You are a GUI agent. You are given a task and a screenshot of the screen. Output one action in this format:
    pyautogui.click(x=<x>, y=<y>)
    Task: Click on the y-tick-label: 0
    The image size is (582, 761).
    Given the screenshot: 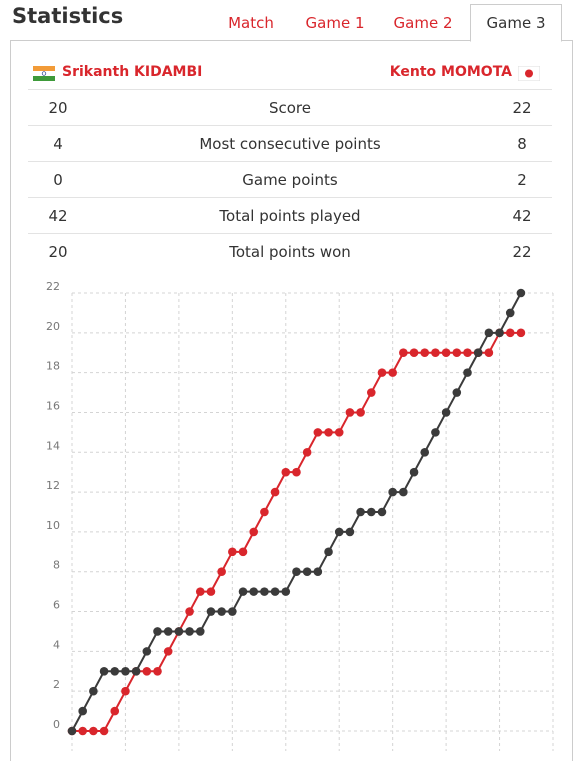 What is the action you would take?
    pyautogui.click(x=56, y=724)
    